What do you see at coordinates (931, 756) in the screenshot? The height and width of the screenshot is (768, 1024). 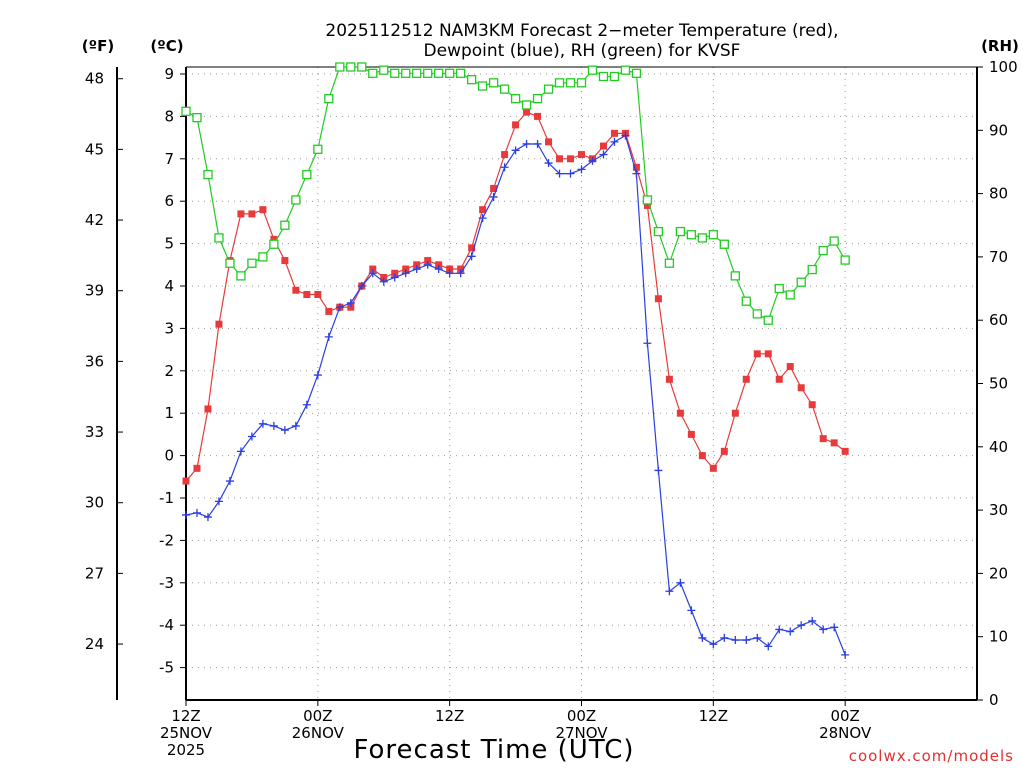 I see `credit-label: coolwx.com/models` at bounding box center [931, 756].